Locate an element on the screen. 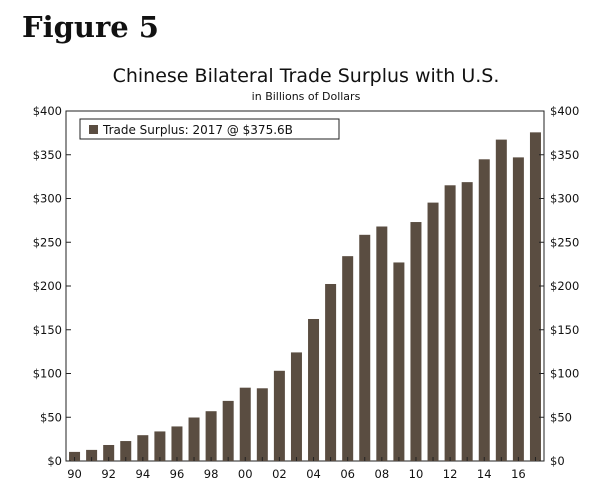 The width and height of the screenshot is (600, 501). legend-box is located at coordinates (209, 129).